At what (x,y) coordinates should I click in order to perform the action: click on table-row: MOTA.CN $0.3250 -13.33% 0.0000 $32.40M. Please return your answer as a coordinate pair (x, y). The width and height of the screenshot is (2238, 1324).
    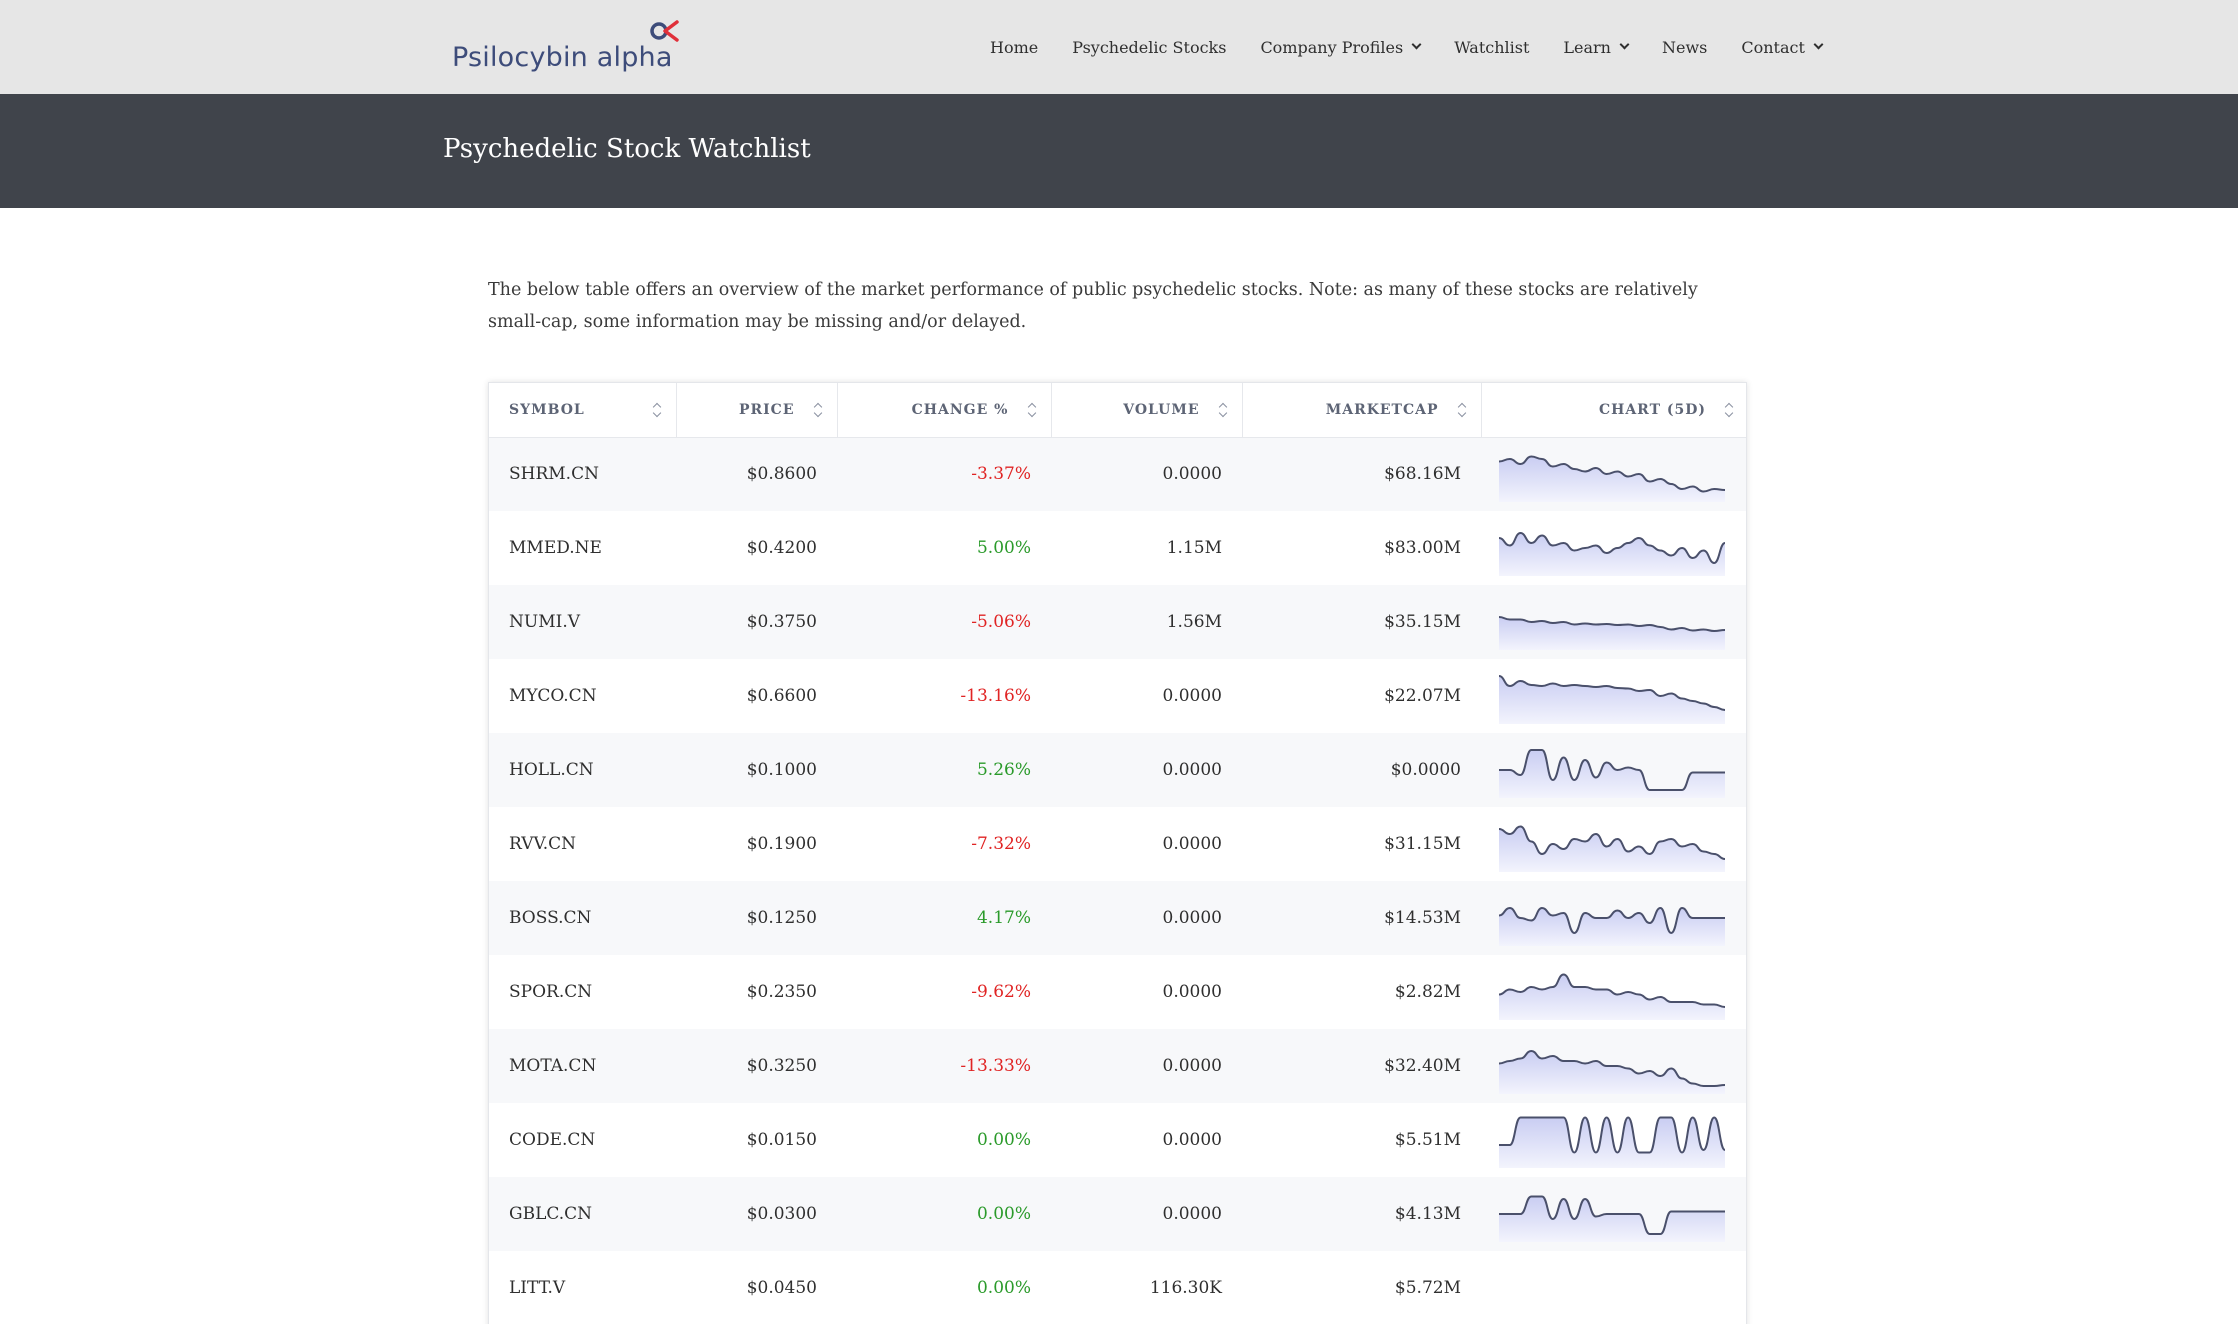
    Looking at the image, I should click on (1117, 1066).